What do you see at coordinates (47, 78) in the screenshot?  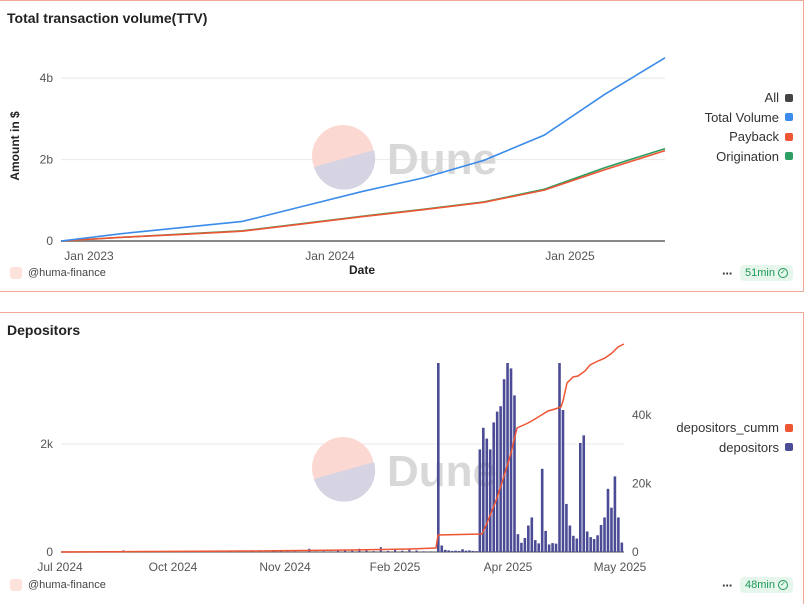 I see `y-tick-label: 4b` at bounding box center [47, 78].